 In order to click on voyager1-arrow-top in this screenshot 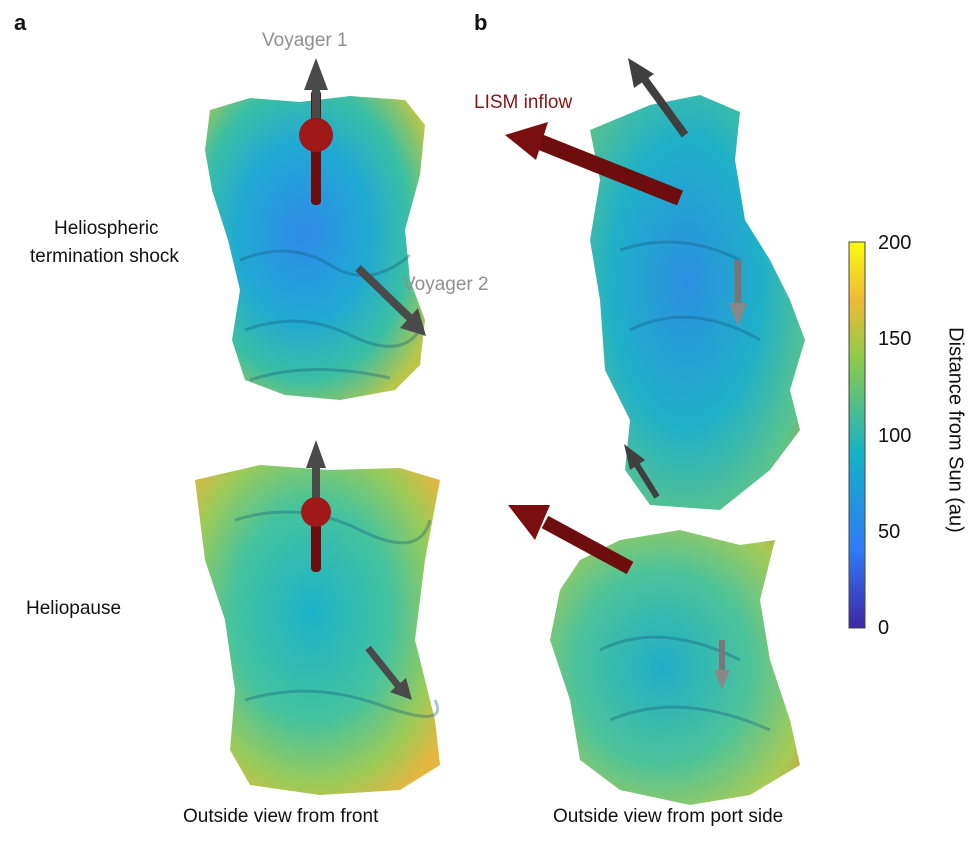, I will do `click(316, 131)`.